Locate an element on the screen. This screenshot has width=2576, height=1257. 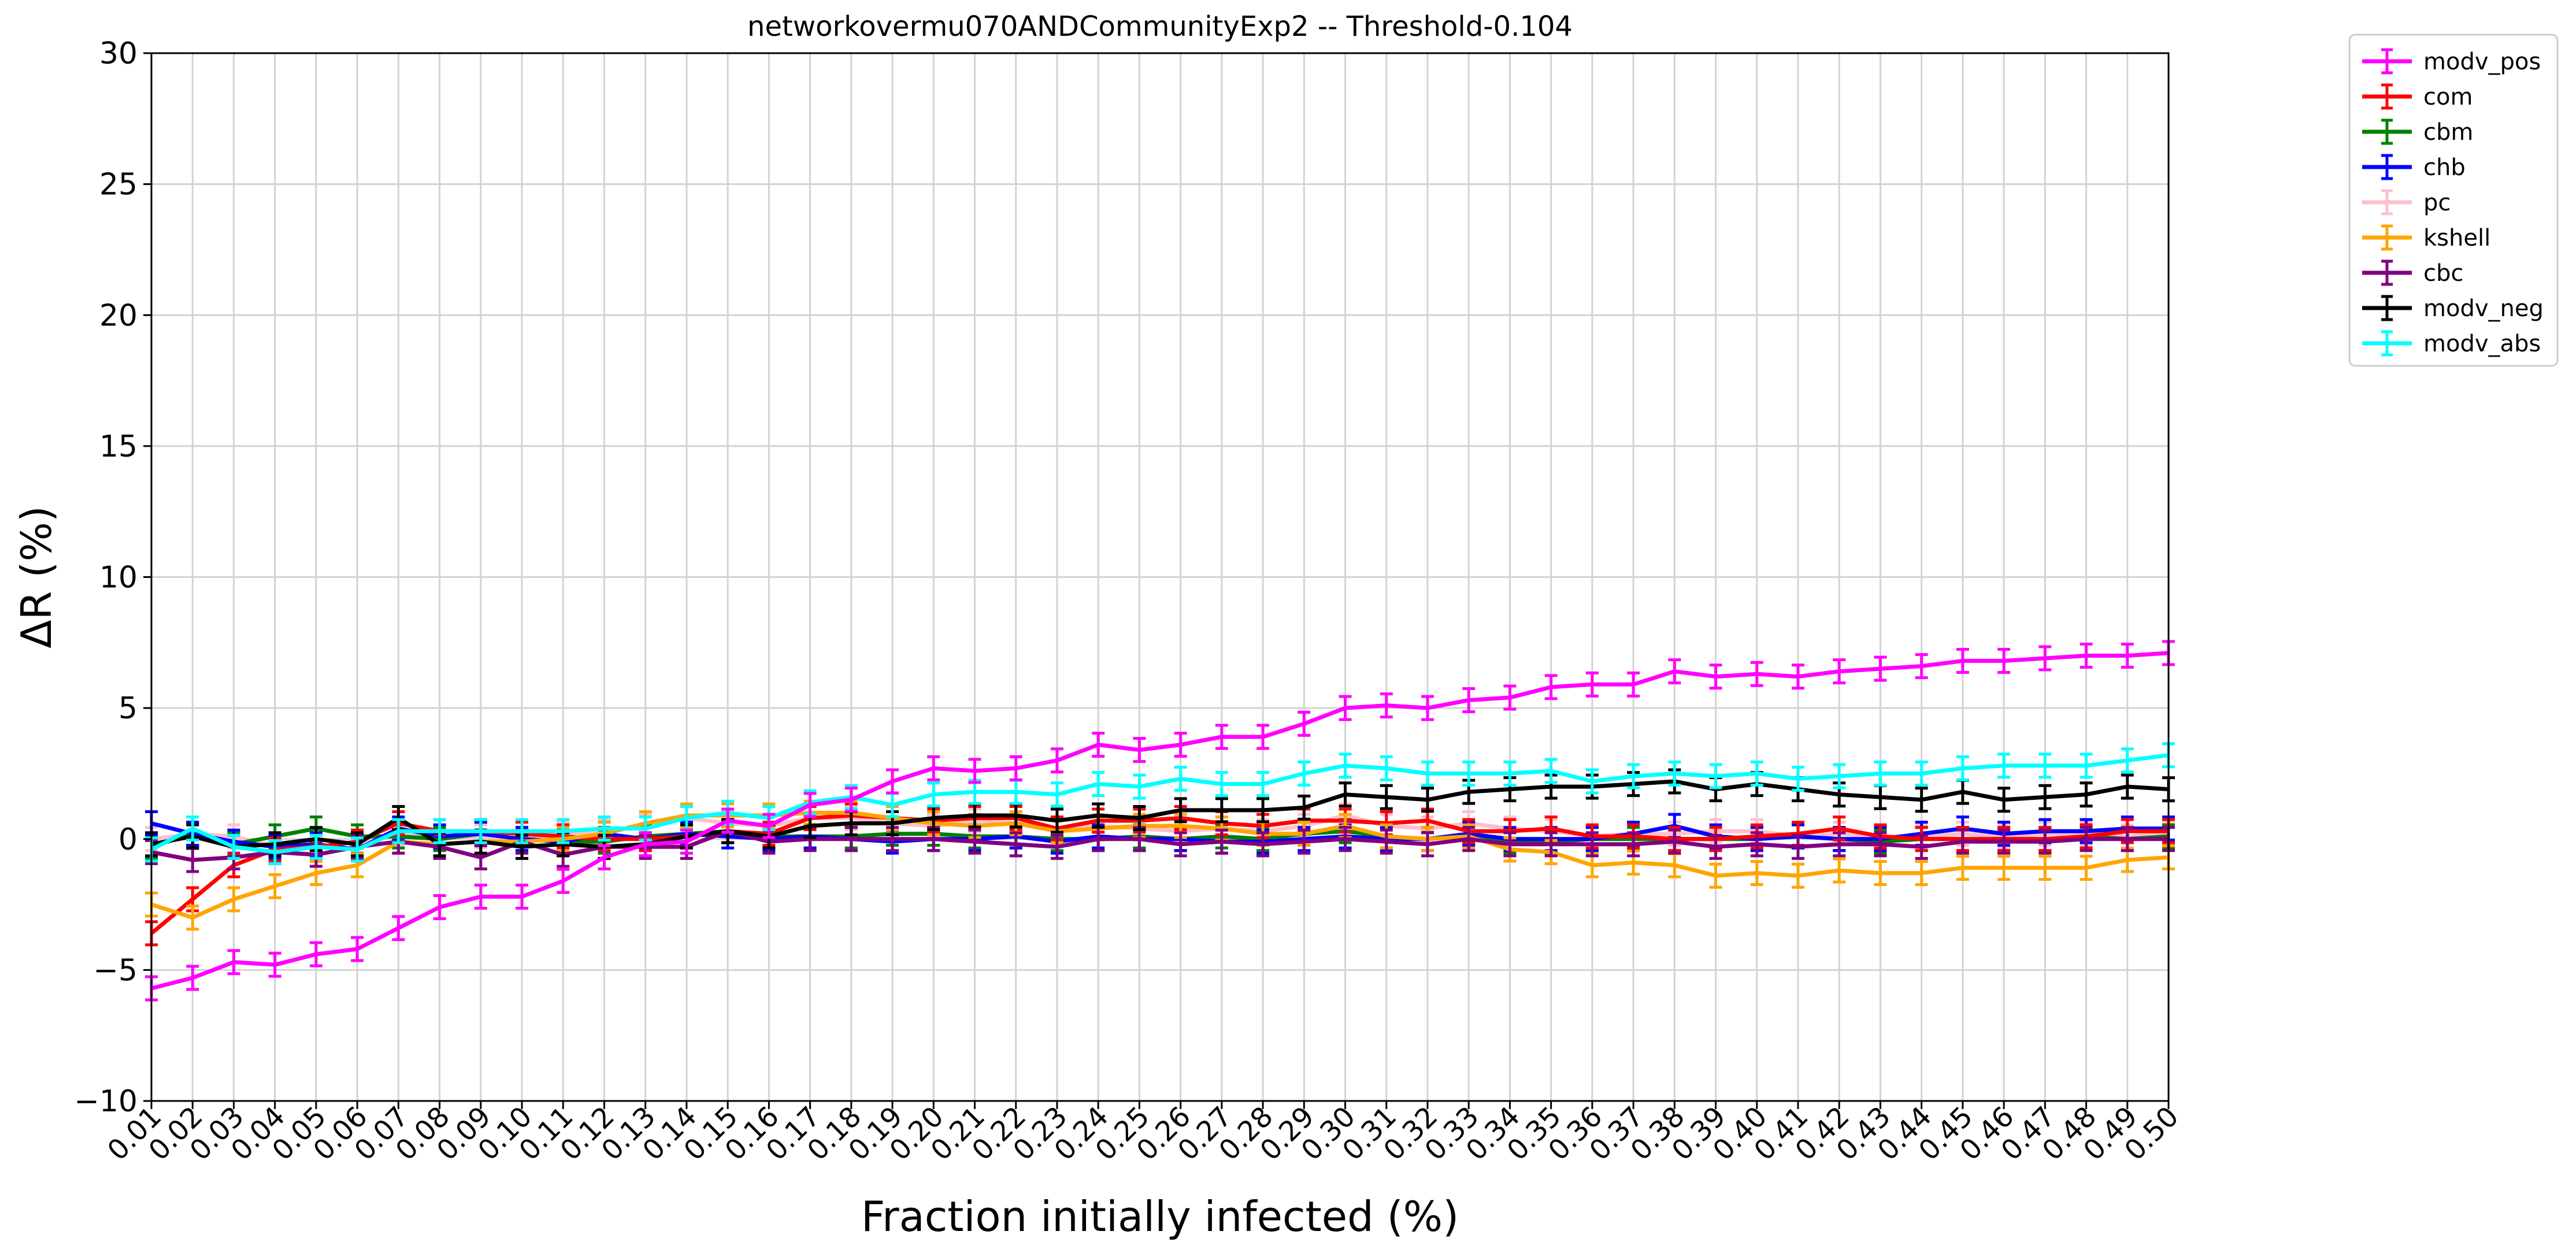
legend-item-cbm: cbm is located at coordinates (2418, 132).